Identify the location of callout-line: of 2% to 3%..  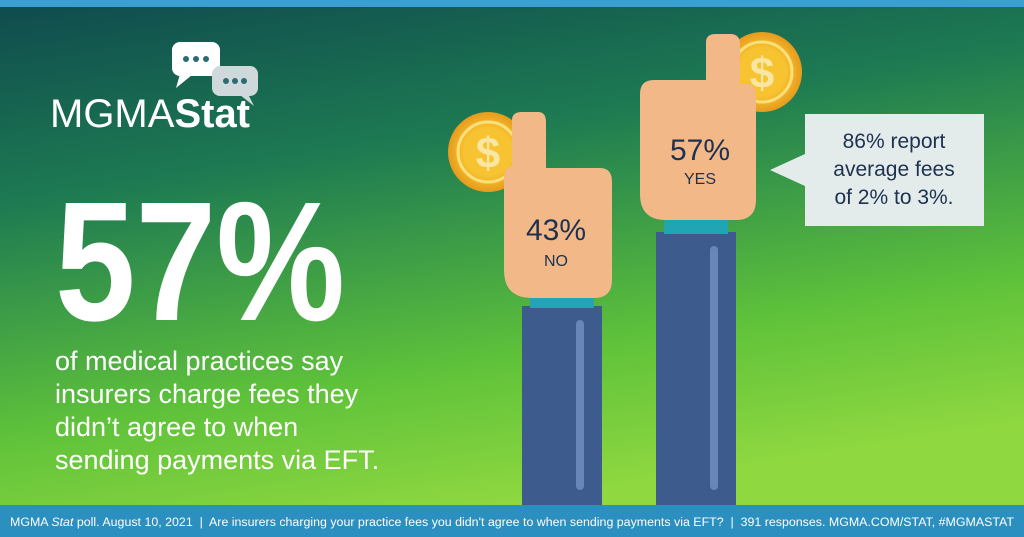
(893, 197).